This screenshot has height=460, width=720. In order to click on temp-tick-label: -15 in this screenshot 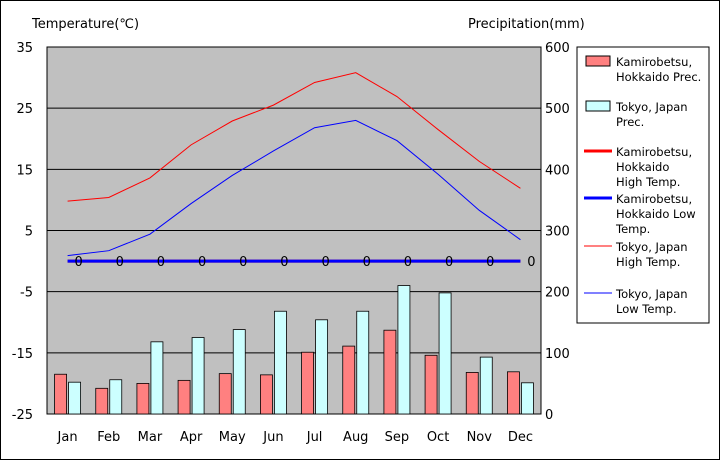, I will do `click(22, 354)`.